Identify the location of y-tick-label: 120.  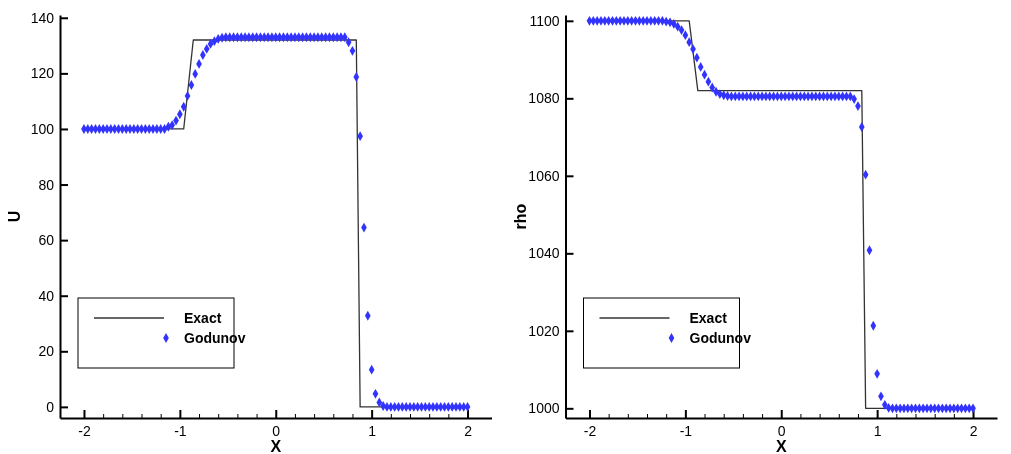
(42, 73).